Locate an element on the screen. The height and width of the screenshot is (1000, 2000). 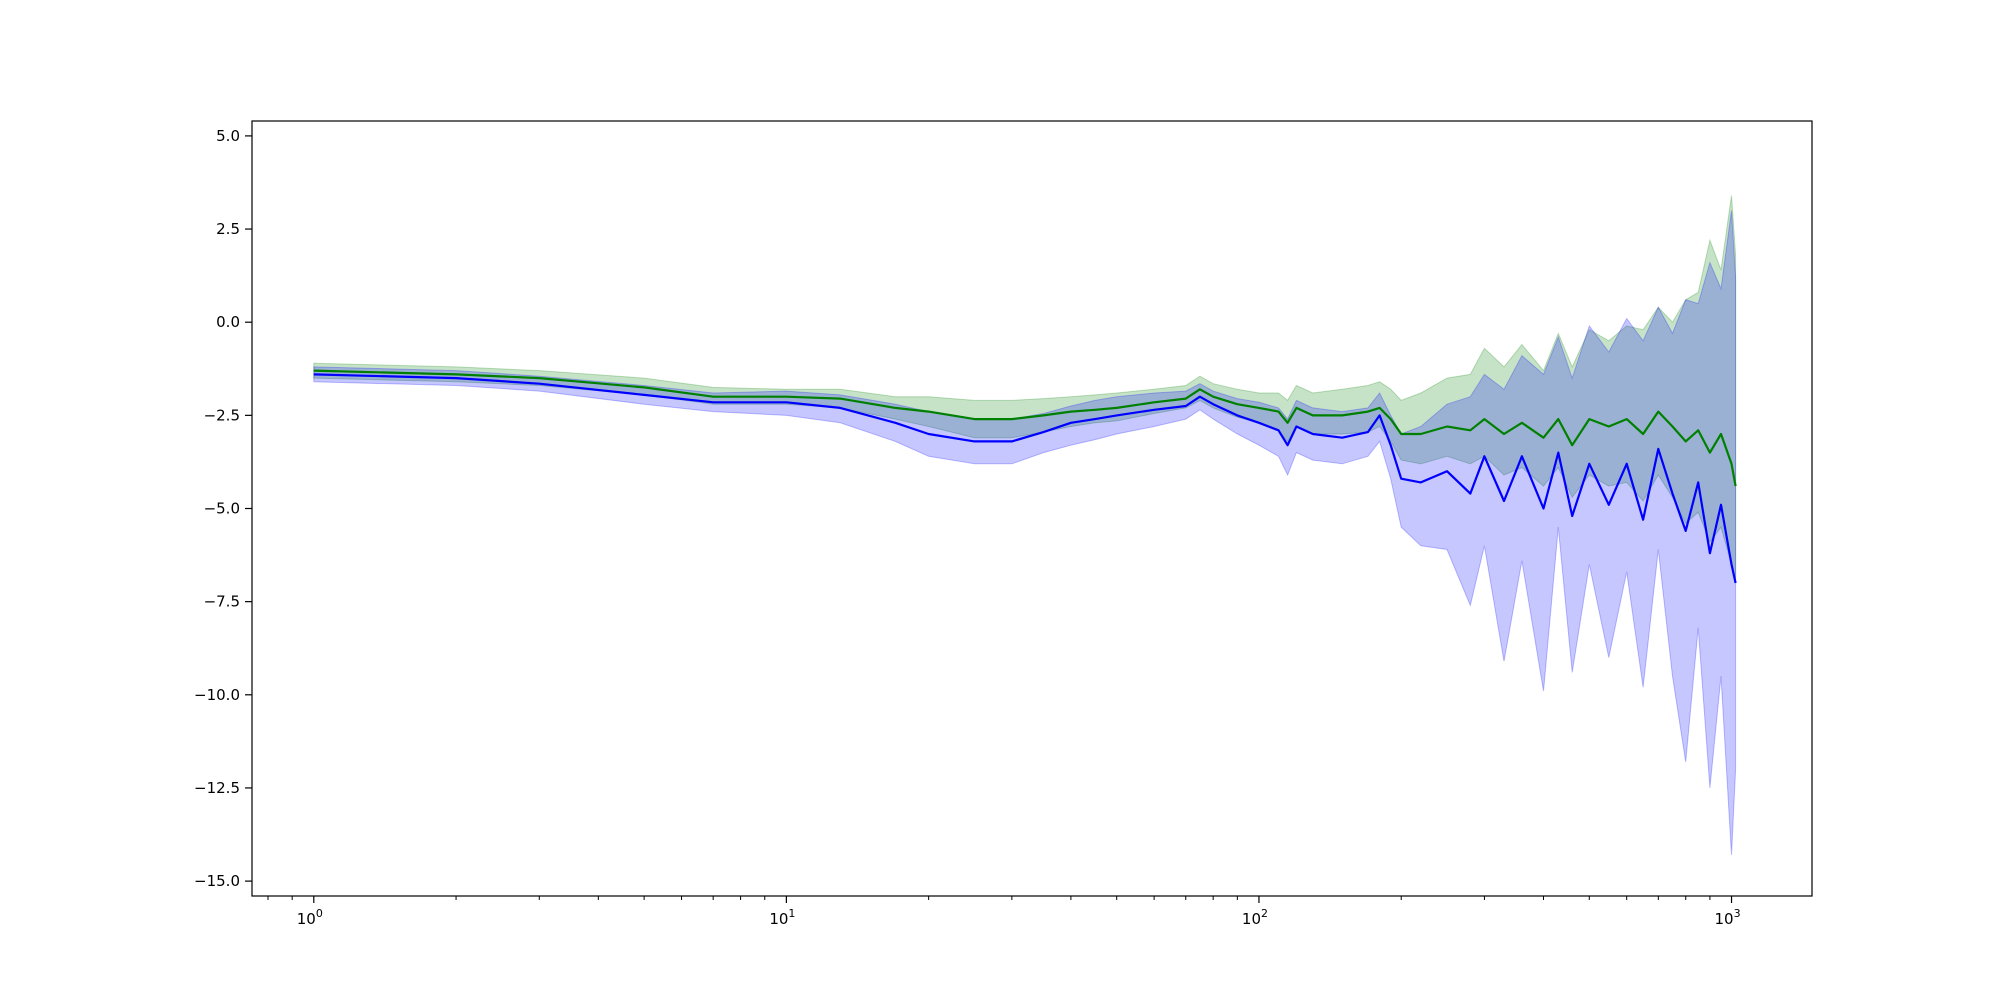
y-tick-label-4: −5.0 is located at coordinates (222, 509).